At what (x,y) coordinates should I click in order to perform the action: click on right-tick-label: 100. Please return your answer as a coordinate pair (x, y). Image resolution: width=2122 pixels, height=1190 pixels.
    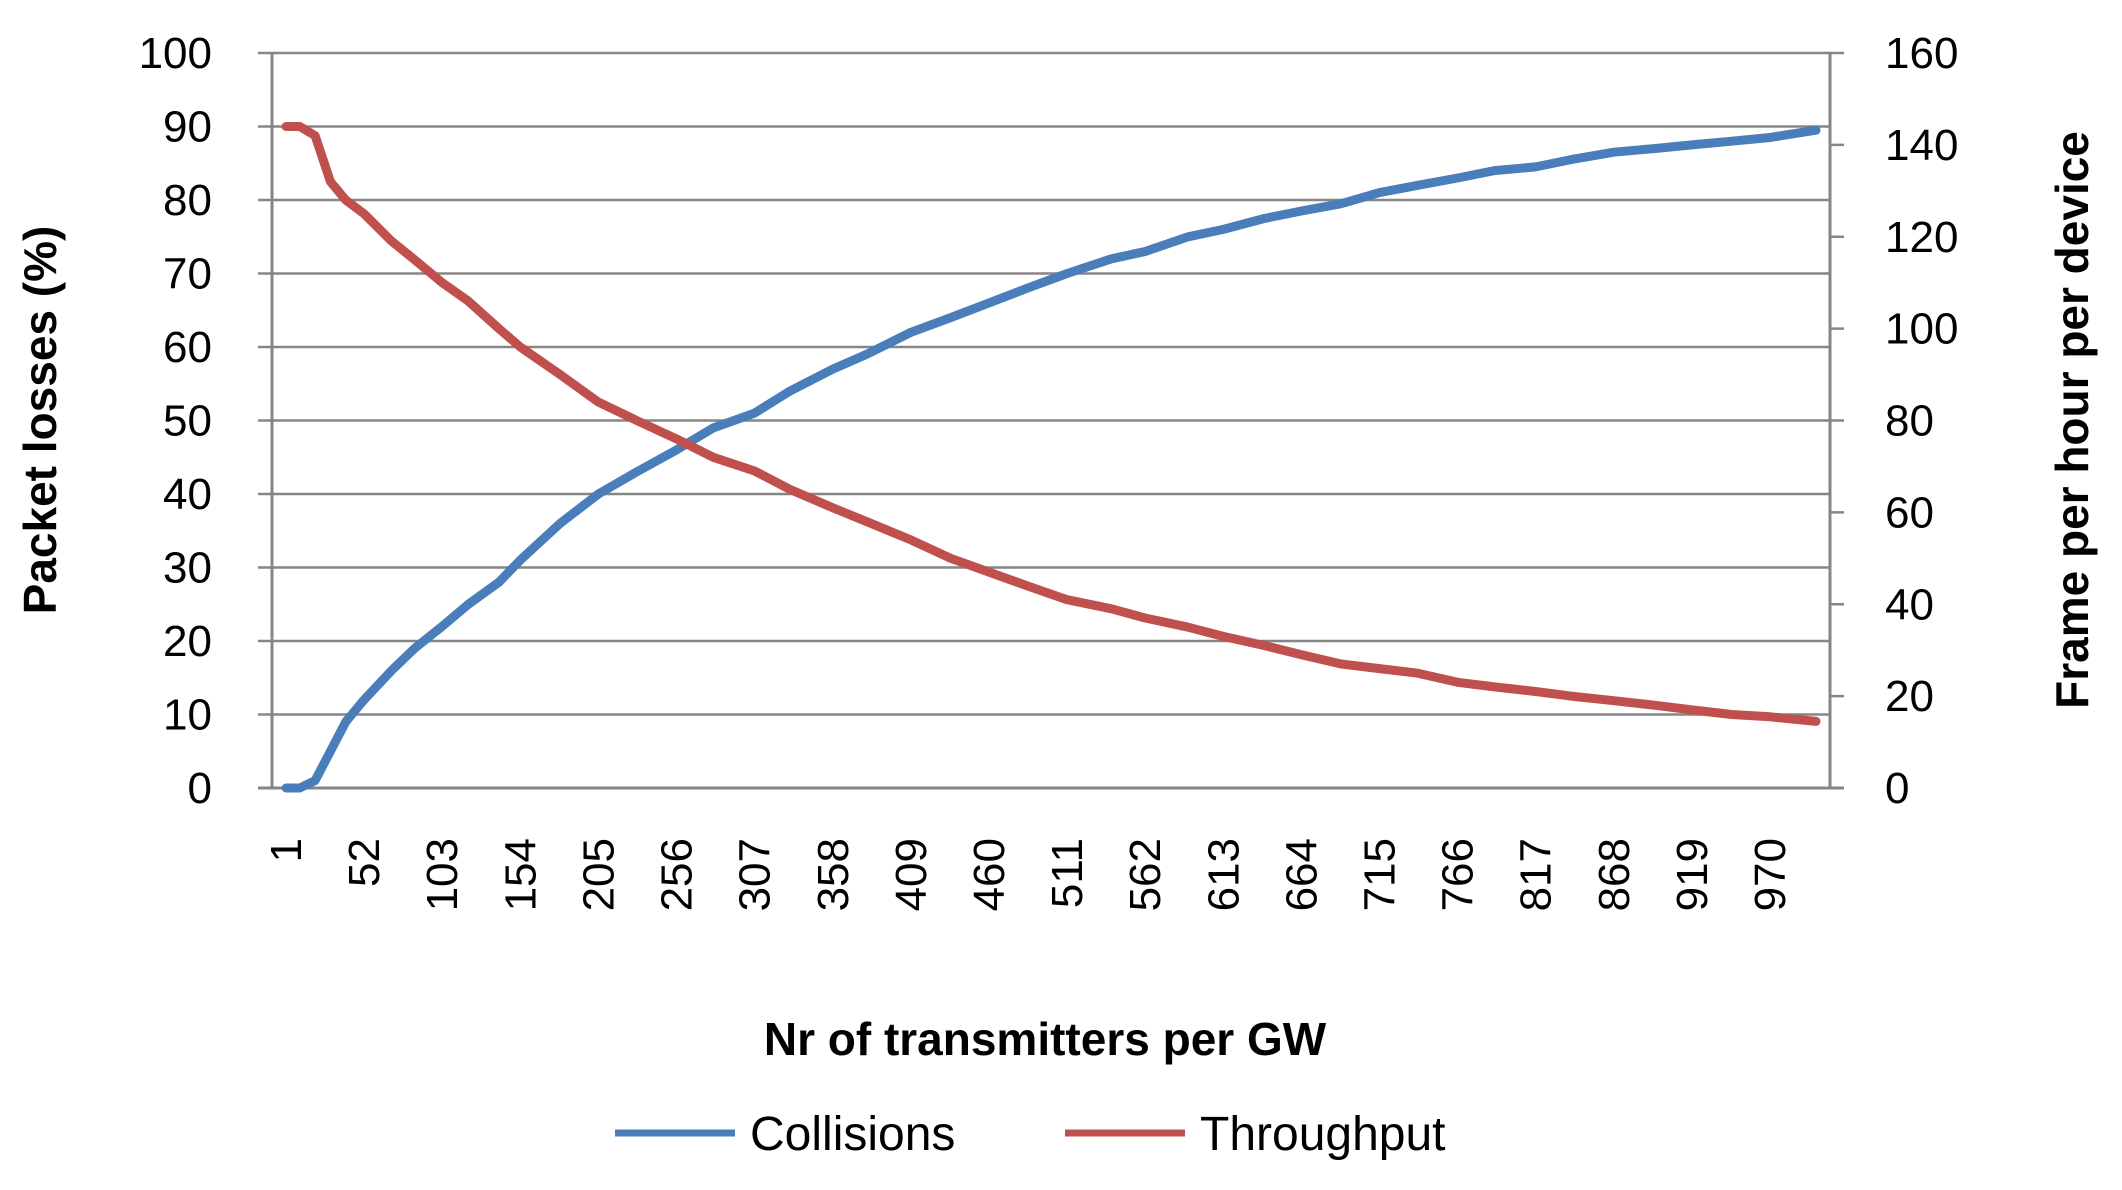
    Looking at the image, I should click on (1921, 329).